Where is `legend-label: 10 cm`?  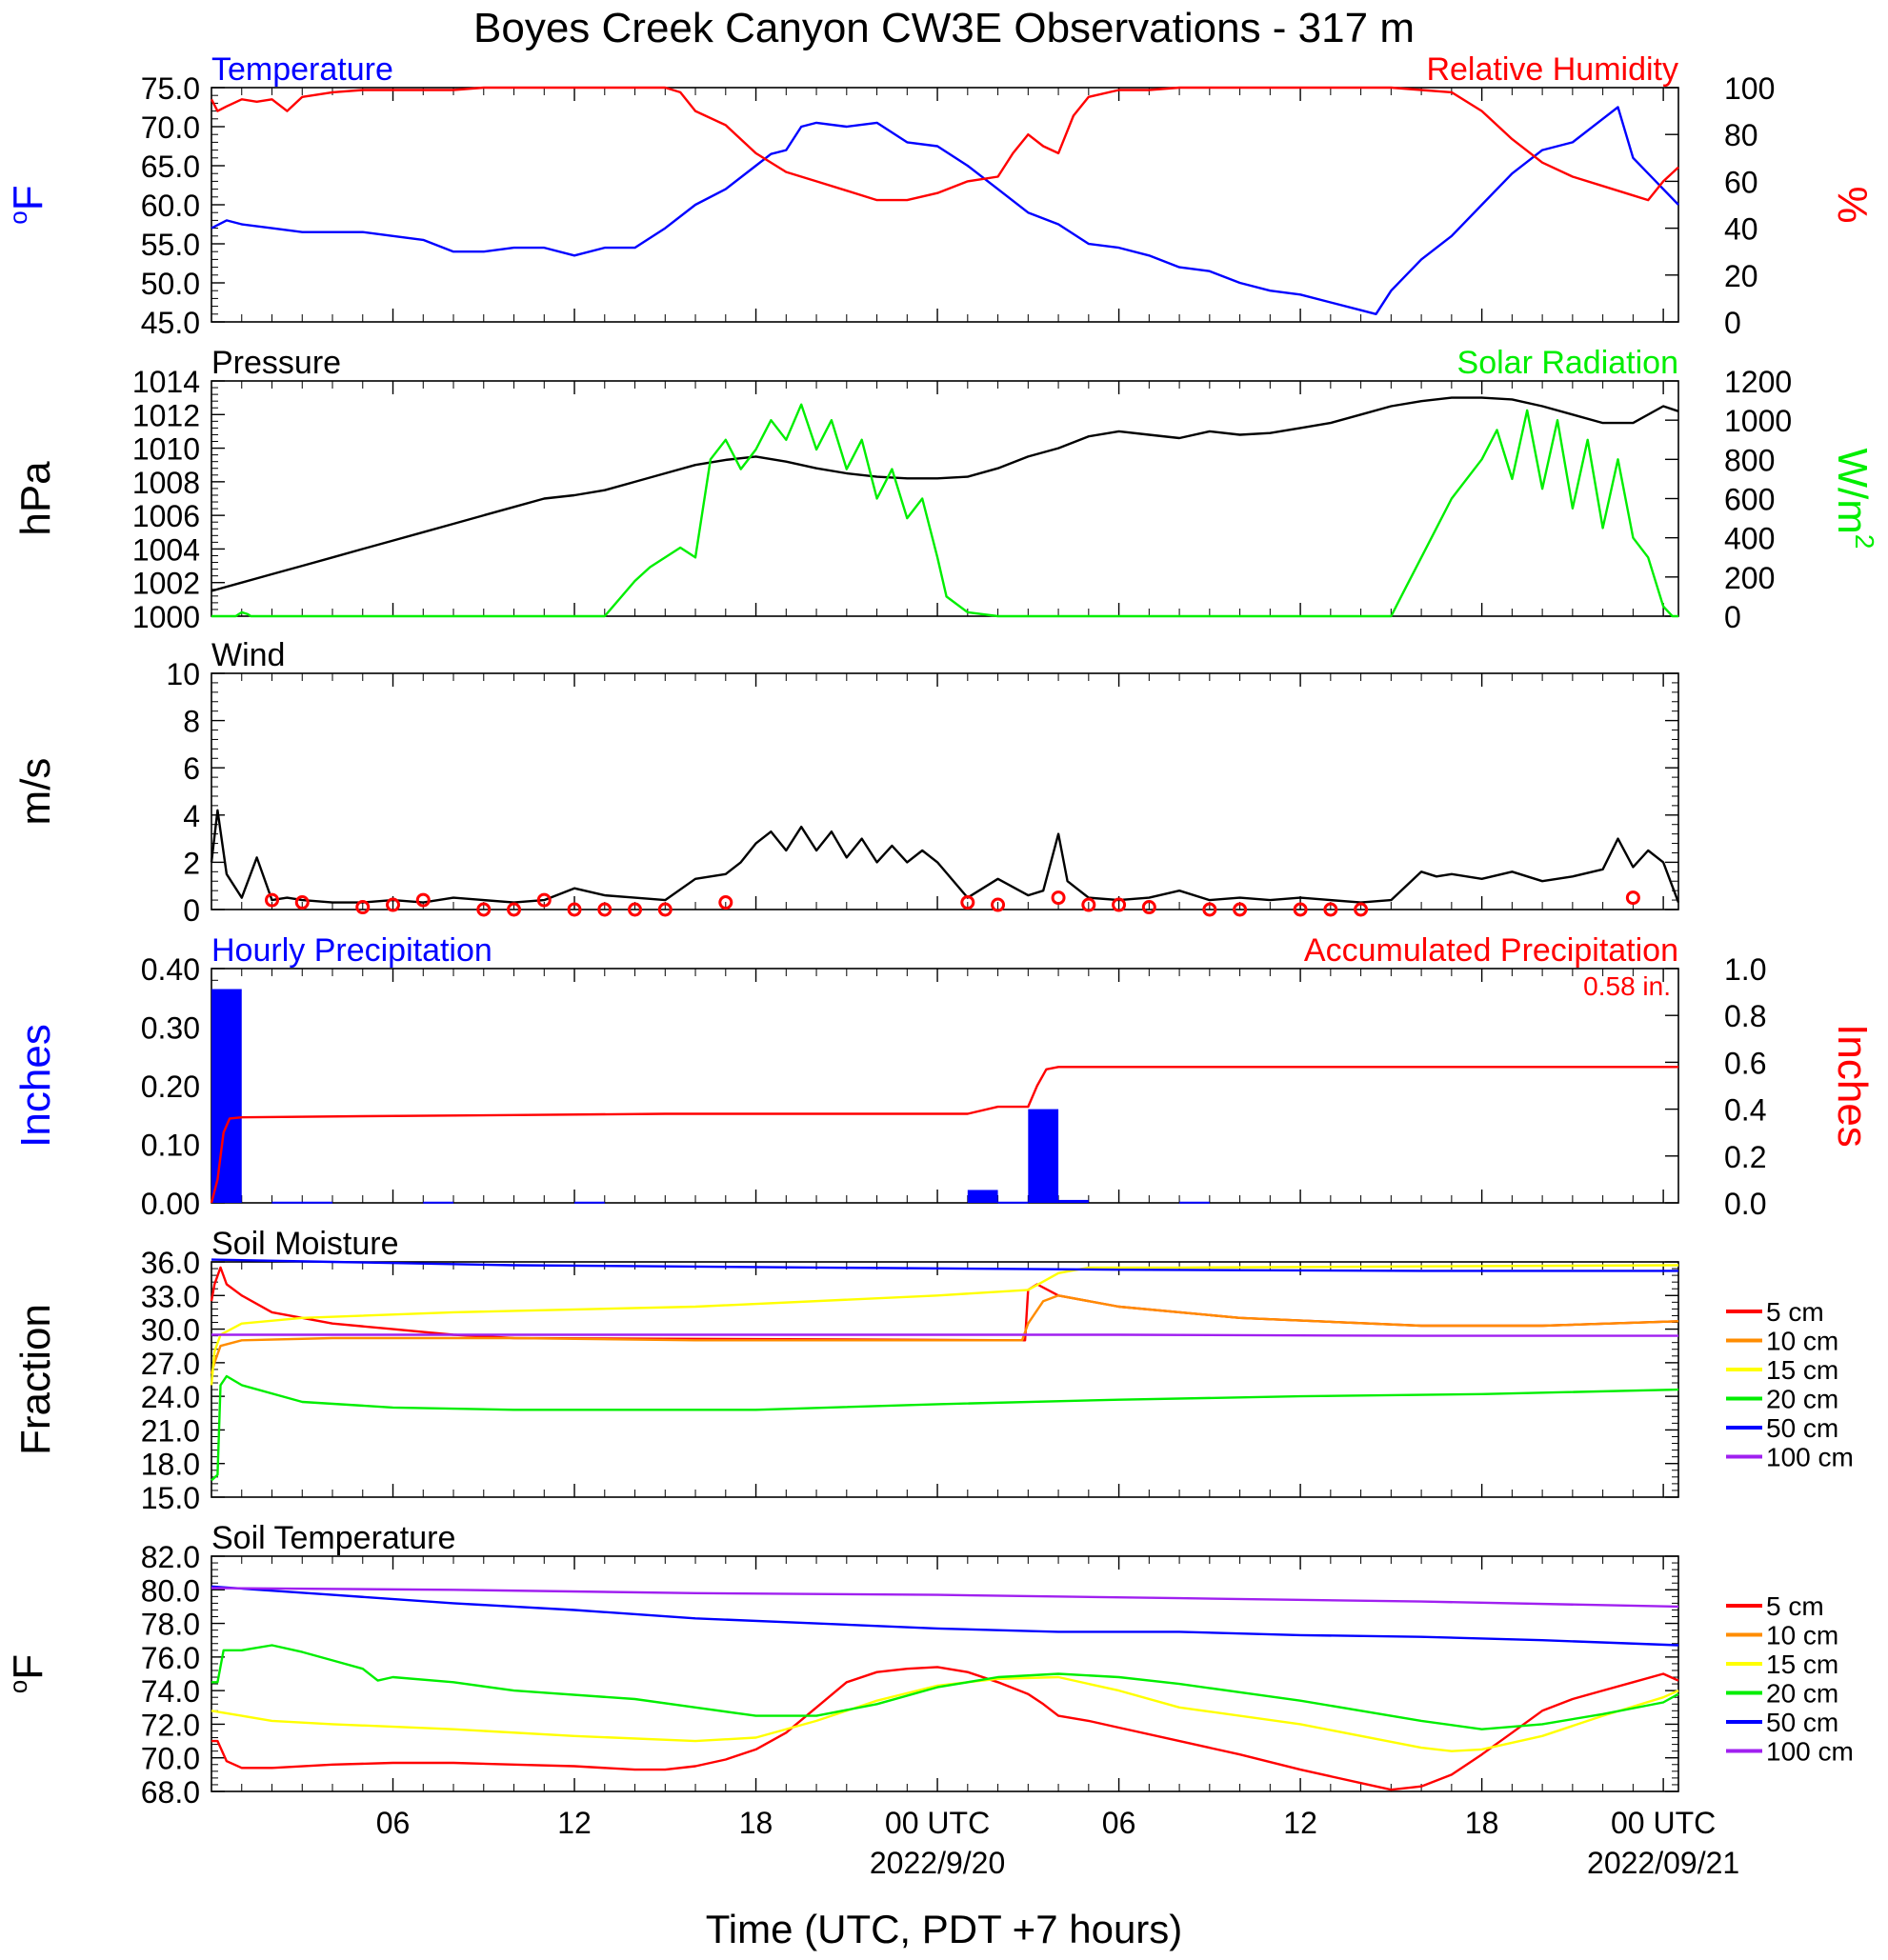
legend-label: 10 cm is located at coordinates (1802, 1635).